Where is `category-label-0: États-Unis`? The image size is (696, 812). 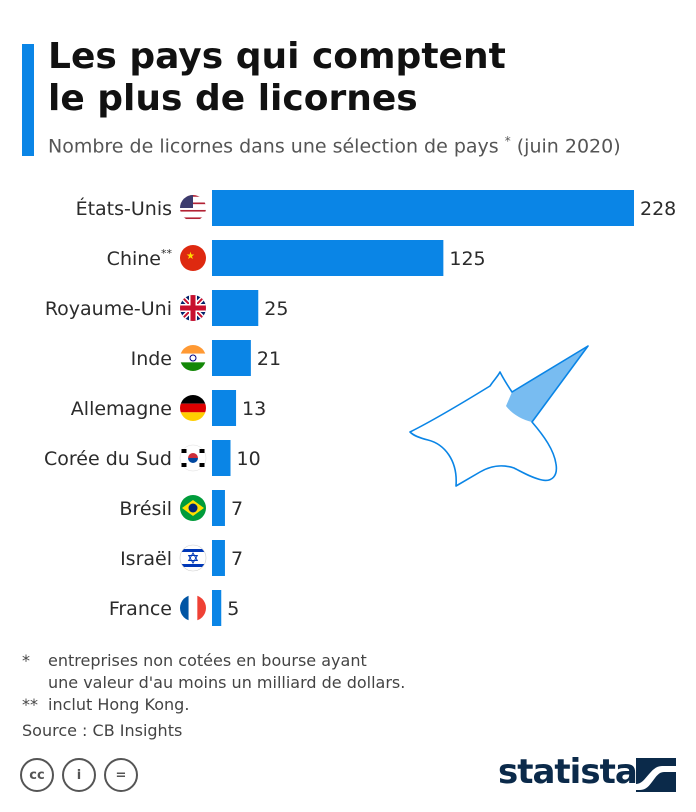
category-label-0: États-Unis is located at coordinates (124, 208).